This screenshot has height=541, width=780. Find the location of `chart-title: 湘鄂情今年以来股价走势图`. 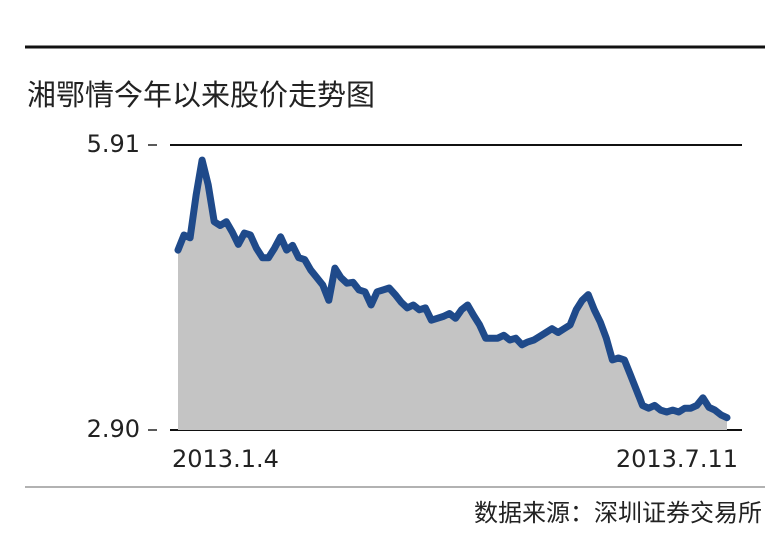

chart-title: 湘鄂情今年以来股价走势图 is located at coordinates (201, 95).